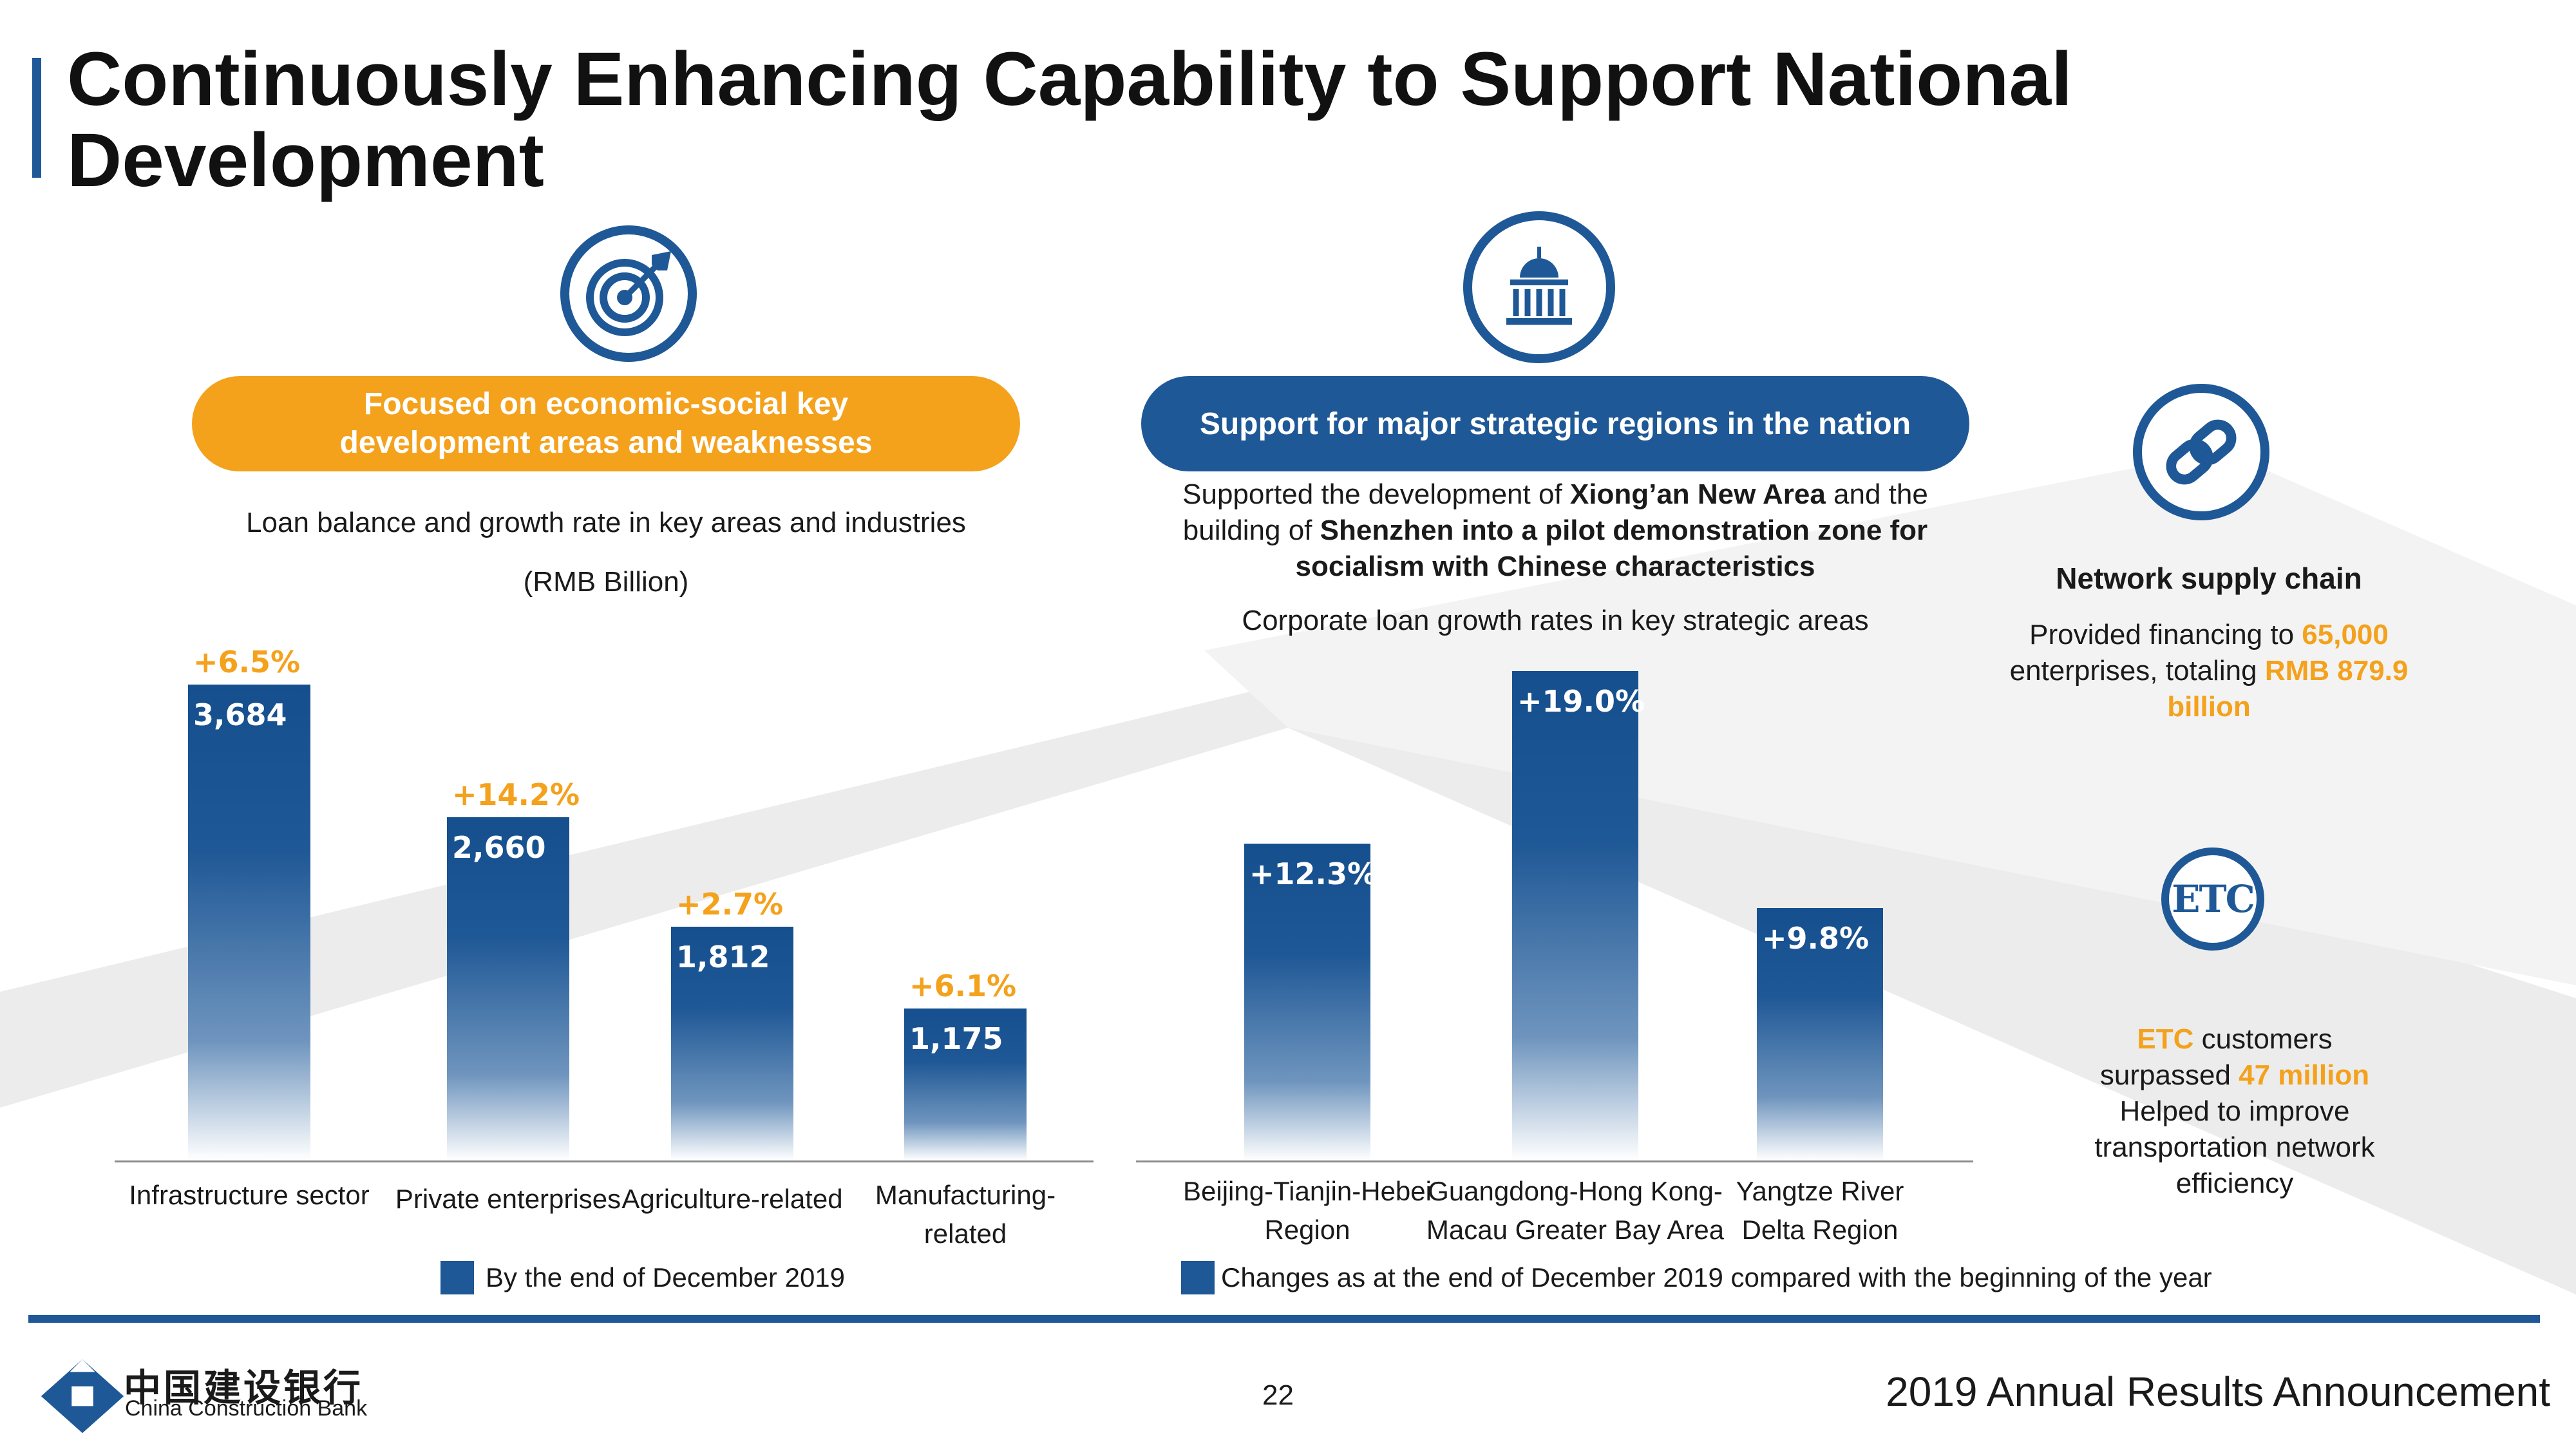 This screenshot has width=2576, height=1449. I want to click on supply-line-3: billion, so click(2209, 707).